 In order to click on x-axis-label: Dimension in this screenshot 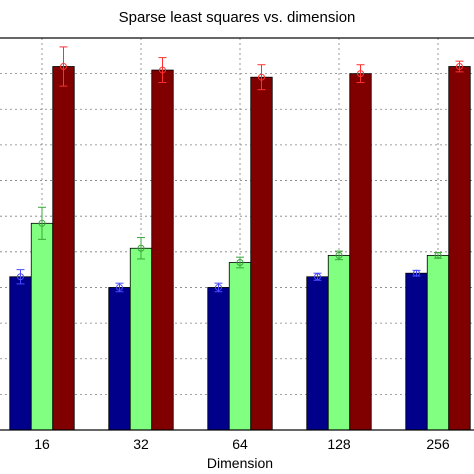, I will do `click(240, 463)`.